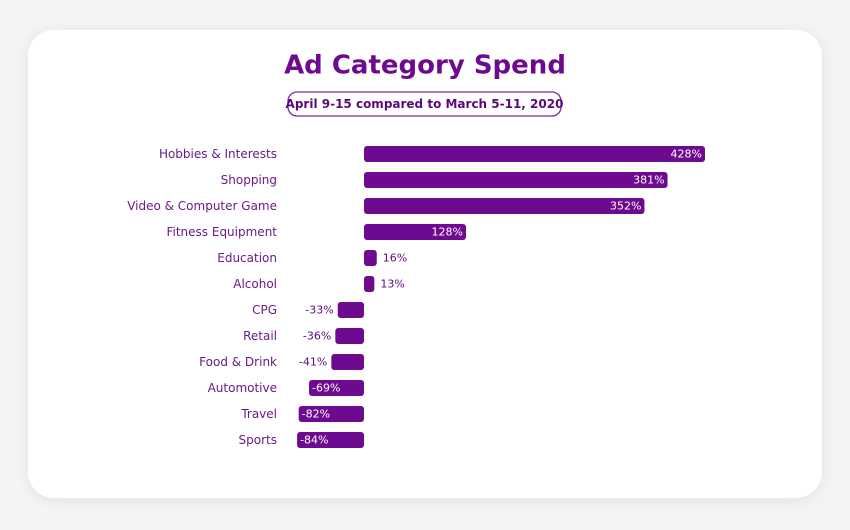  What do you see at coordinates (317, 336) in the screenshot?
I see `value-label: -36%` at bounding box center [317, 336].